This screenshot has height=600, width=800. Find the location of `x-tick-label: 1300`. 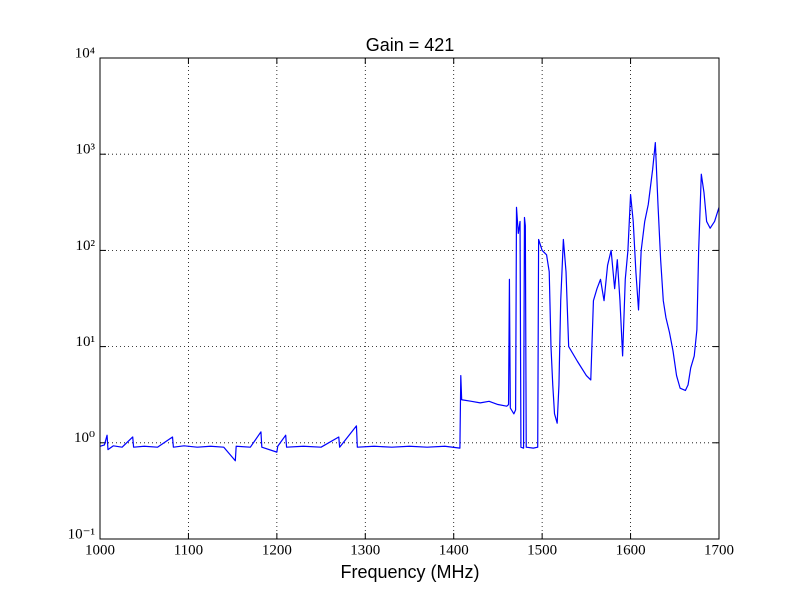

x-tick-label: 1300 is located at coordinates (365, 550).